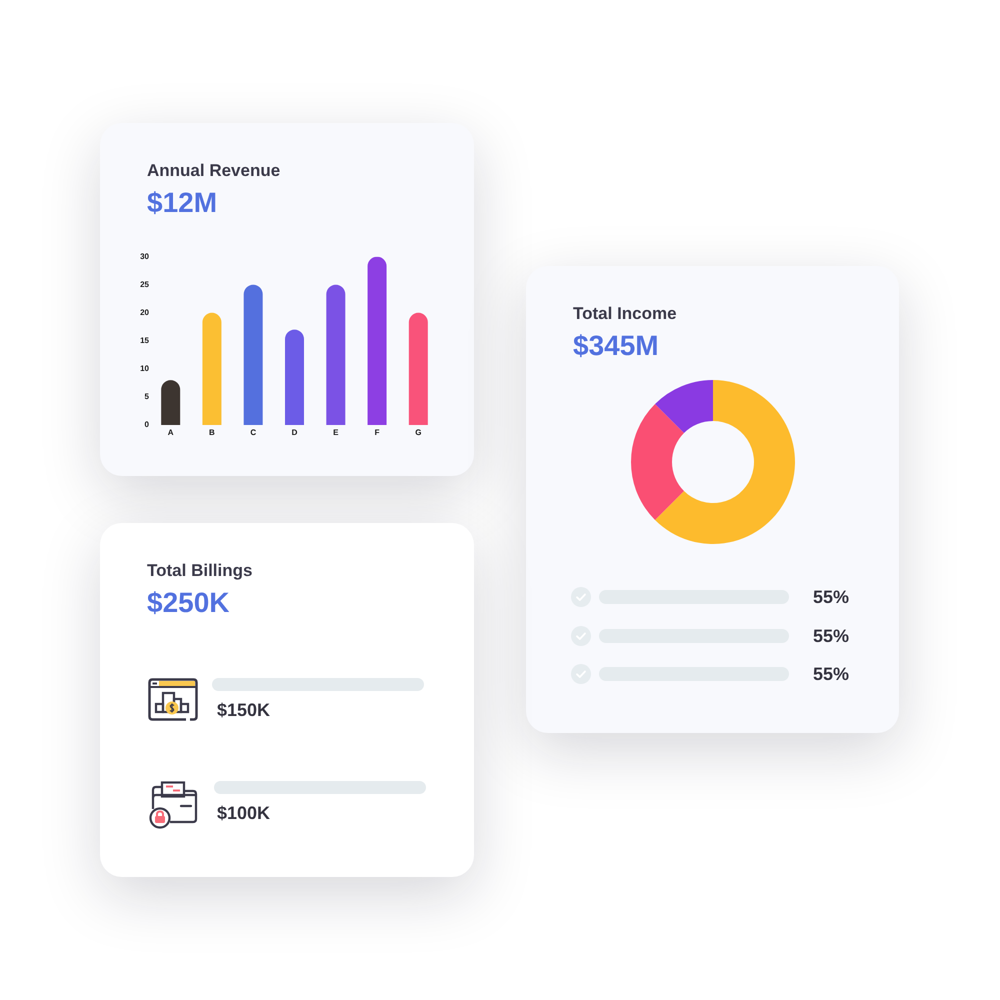  What do you see at coordinates (145, 313) in the screenshot?
I see `y-tick-label: 20` at bounding box center [145, 313].